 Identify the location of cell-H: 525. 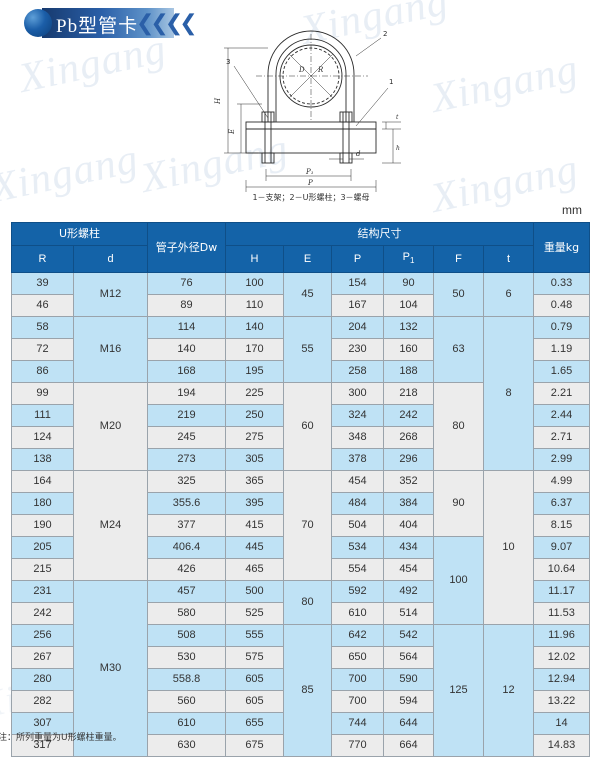
(254, 614).